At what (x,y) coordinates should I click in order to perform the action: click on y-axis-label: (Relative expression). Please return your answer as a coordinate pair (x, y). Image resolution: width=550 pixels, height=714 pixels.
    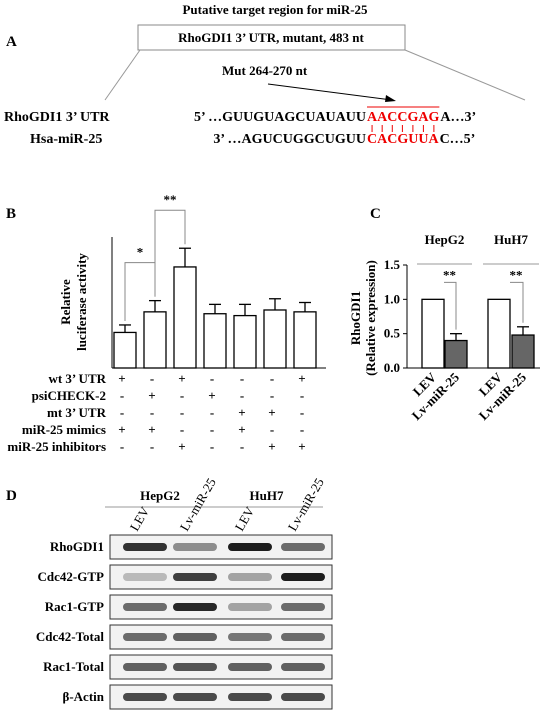
    Looking at the image, I should click on (370, 318).